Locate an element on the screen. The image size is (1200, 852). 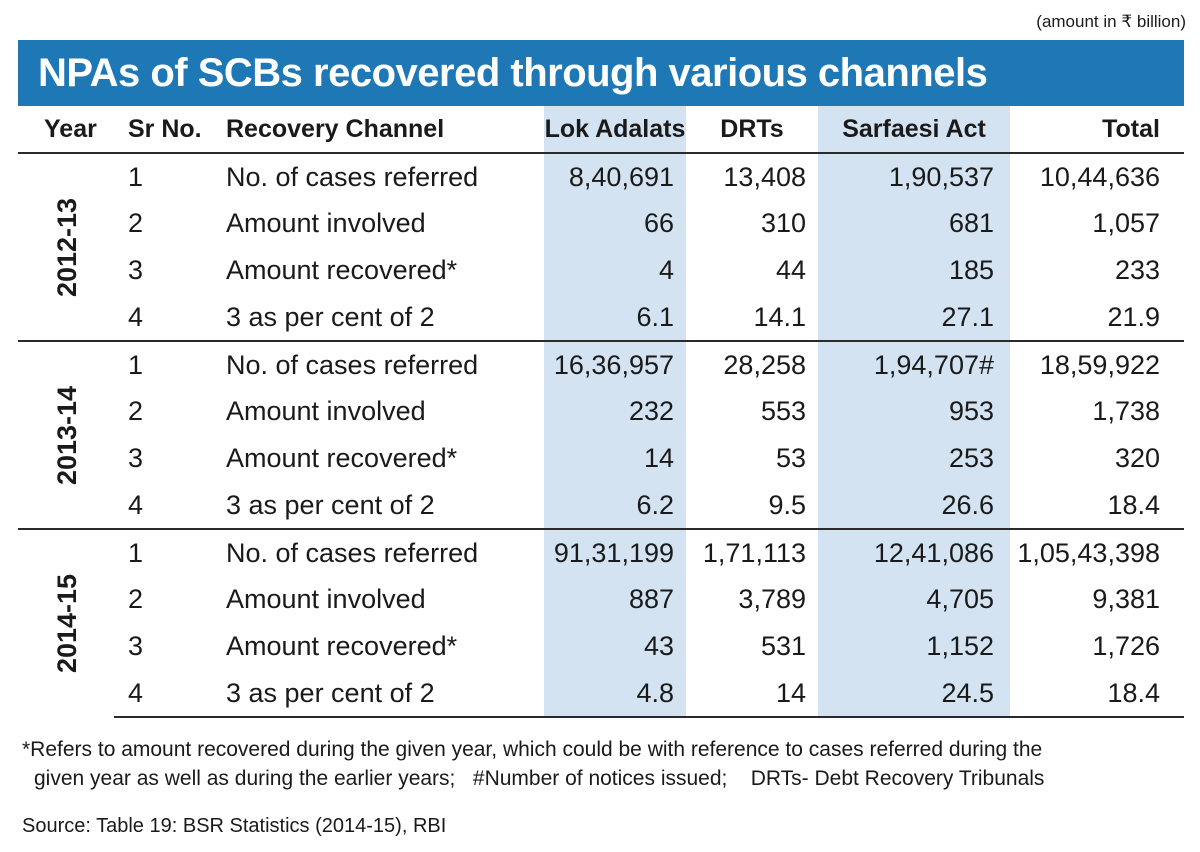
table-row: 2 Amount involved 66 310 681 1,057 is located at coordinates (601, 223).